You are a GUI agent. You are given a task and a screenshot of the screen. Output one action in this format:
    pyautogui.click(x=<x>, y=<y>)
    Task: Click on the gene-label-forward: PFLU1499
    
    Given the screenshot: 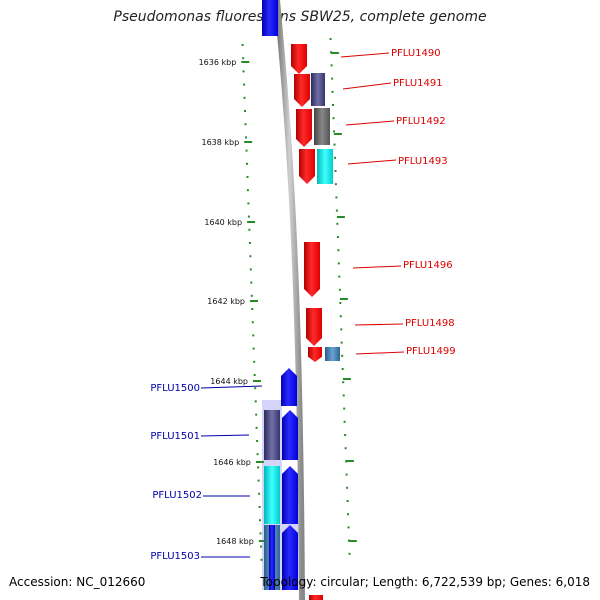 What is the action you would take?
    pyautogui.click(x=431, y=351)
    